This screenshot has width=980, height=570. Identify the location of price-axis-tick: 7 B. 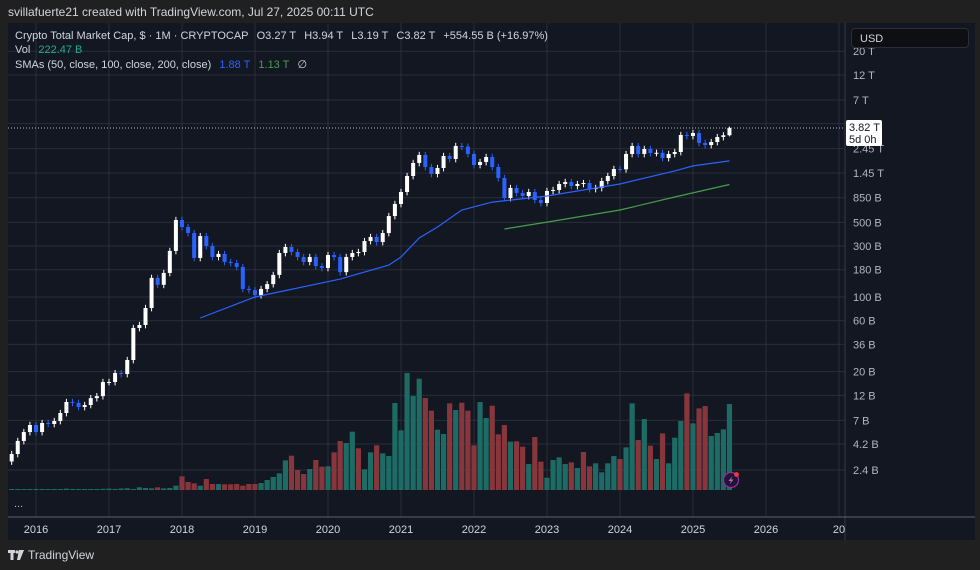
(861, 421).